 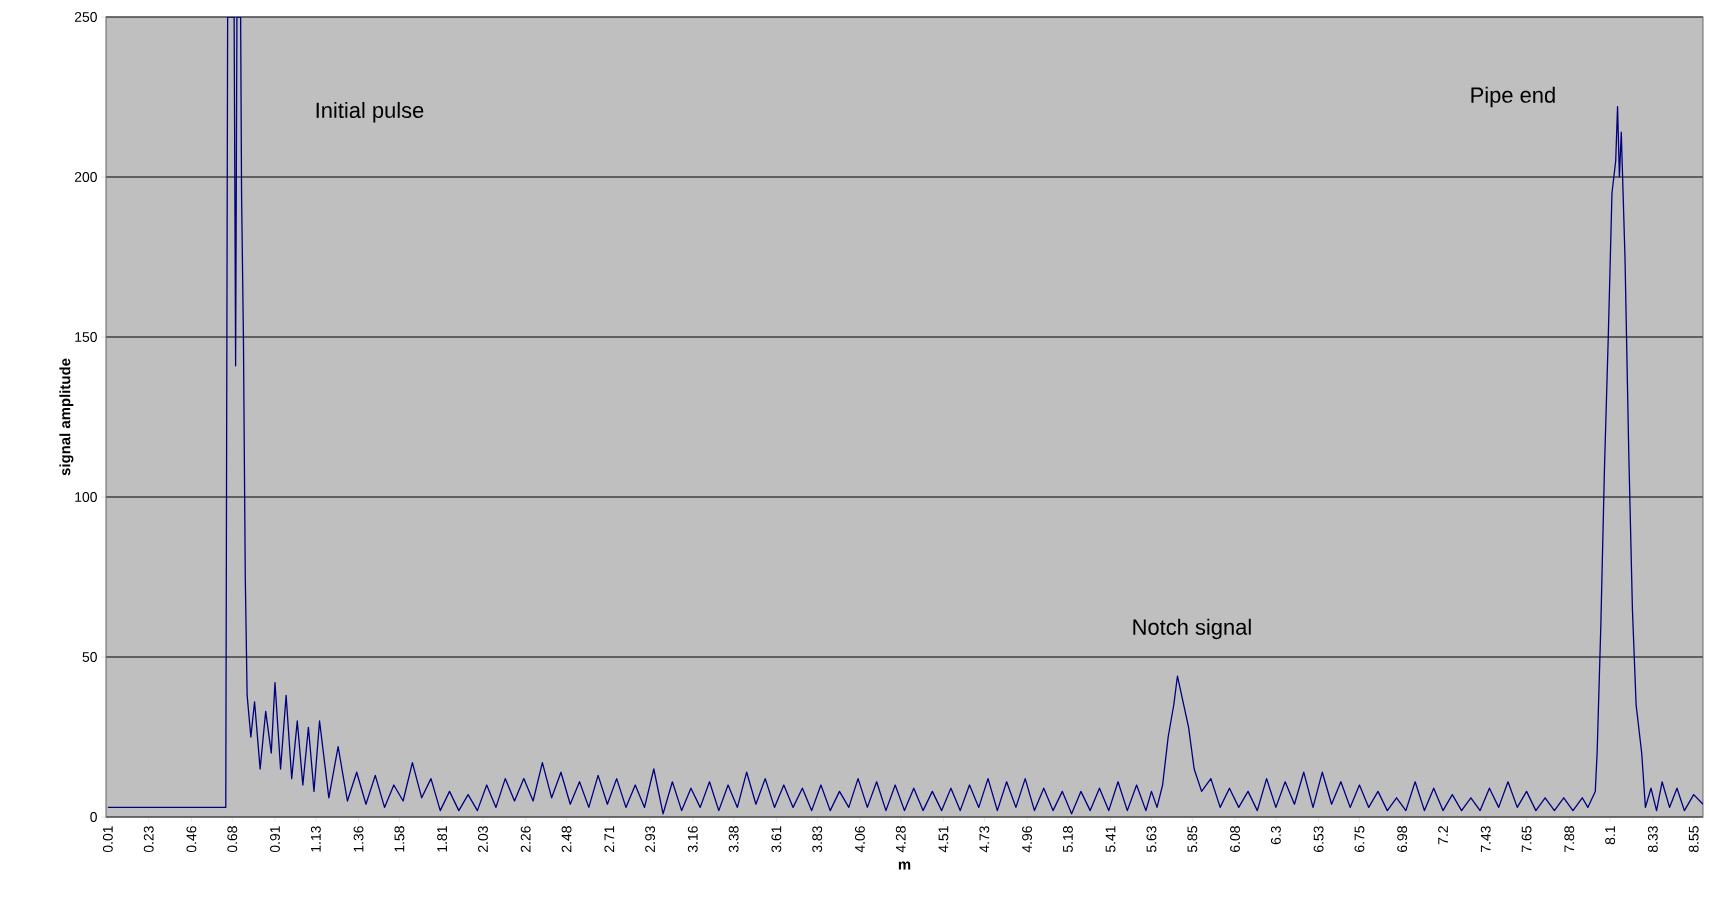 What do you see at coordinates (650, 839) in the screenshot?
I see `x-tick-label: 2.93` at bounding box center [650, 839].